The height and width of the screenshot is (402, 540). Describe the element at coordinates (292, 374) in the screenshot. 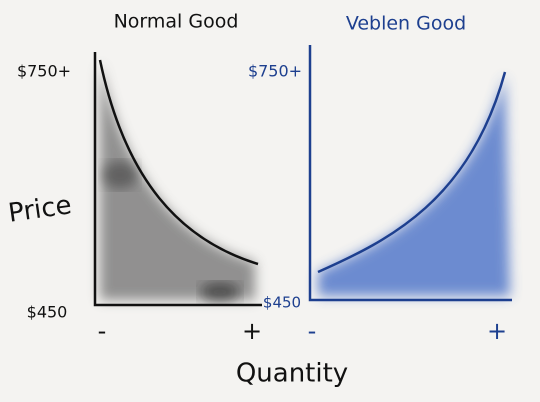

I see `x-axis-label: Quantity` at that location.